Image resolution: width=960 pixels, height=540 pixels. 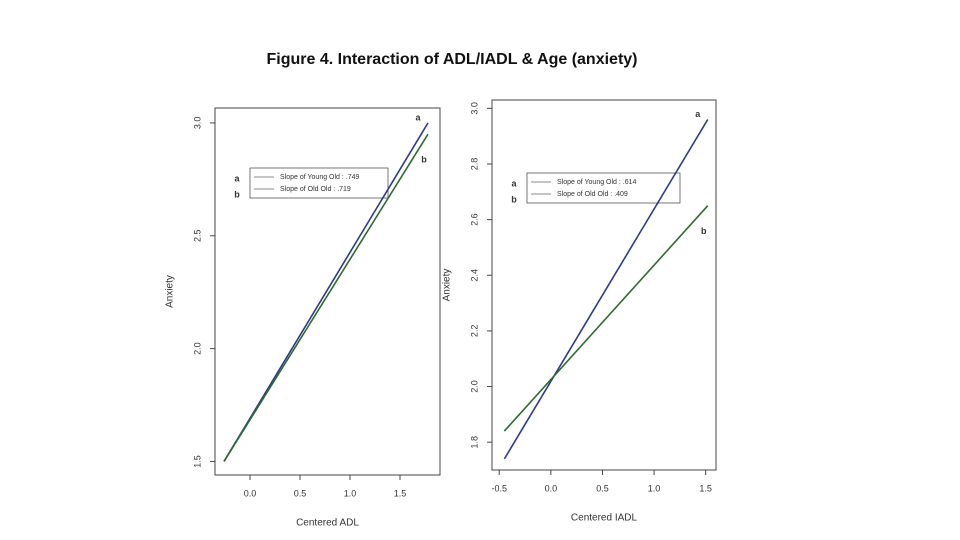 I want to click on x-tick-label: -0.5, so click(x=499, y=488).